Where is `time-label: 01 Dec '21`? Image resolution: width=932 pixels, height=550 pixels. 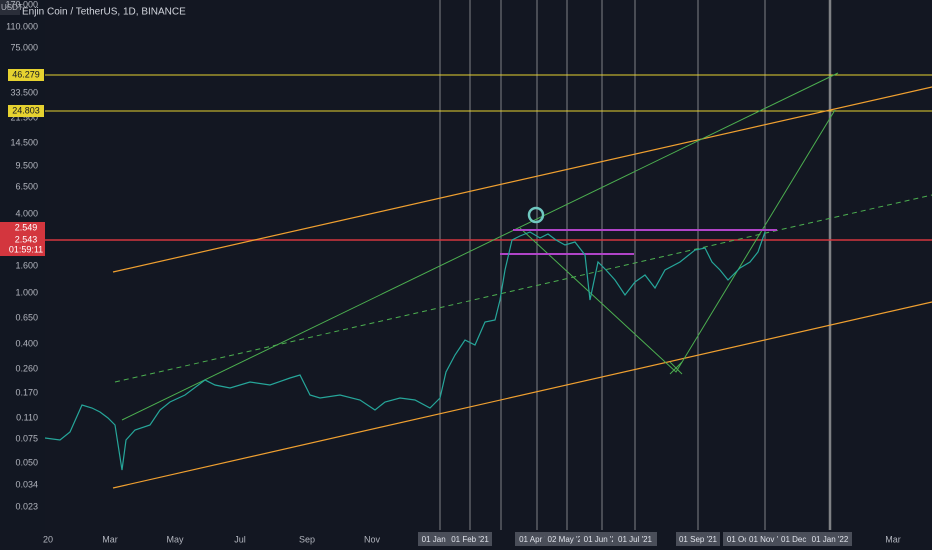 time-label: 01 Dec '21 is located at coordinates (800, 539).